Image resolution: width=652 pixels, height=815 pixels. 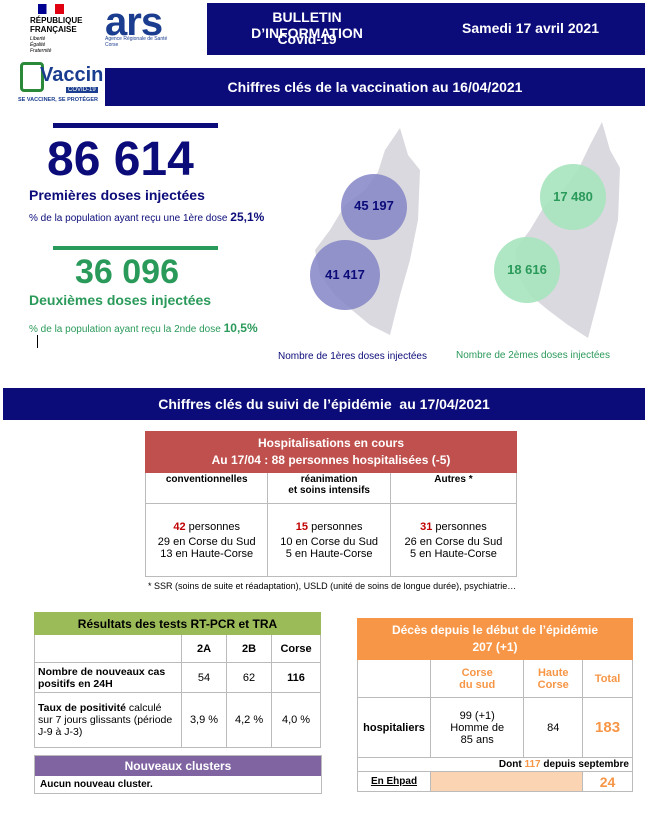 What do you see at coordinates (307, 39) in the screenshot?
I see `bulletin-subtitle: Covid-19` at bounding box center [307, 39].